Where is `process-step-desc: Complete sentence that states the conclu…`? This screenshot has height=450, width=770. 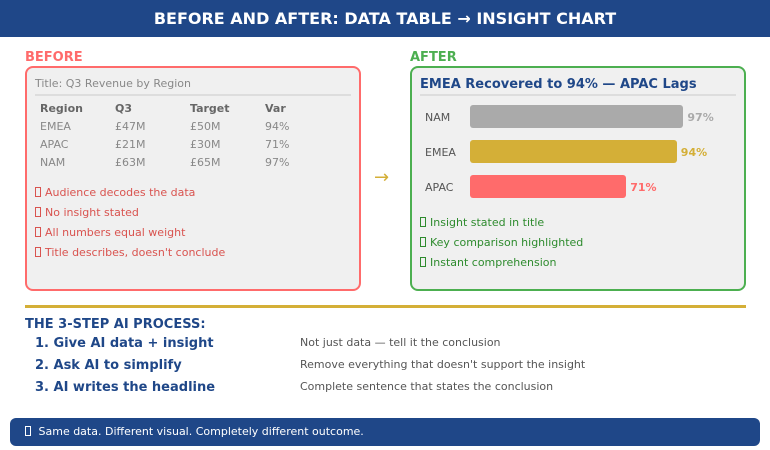 process-step-desc: Complete sentence that states the conclu… is located at coordinates (427, 386).